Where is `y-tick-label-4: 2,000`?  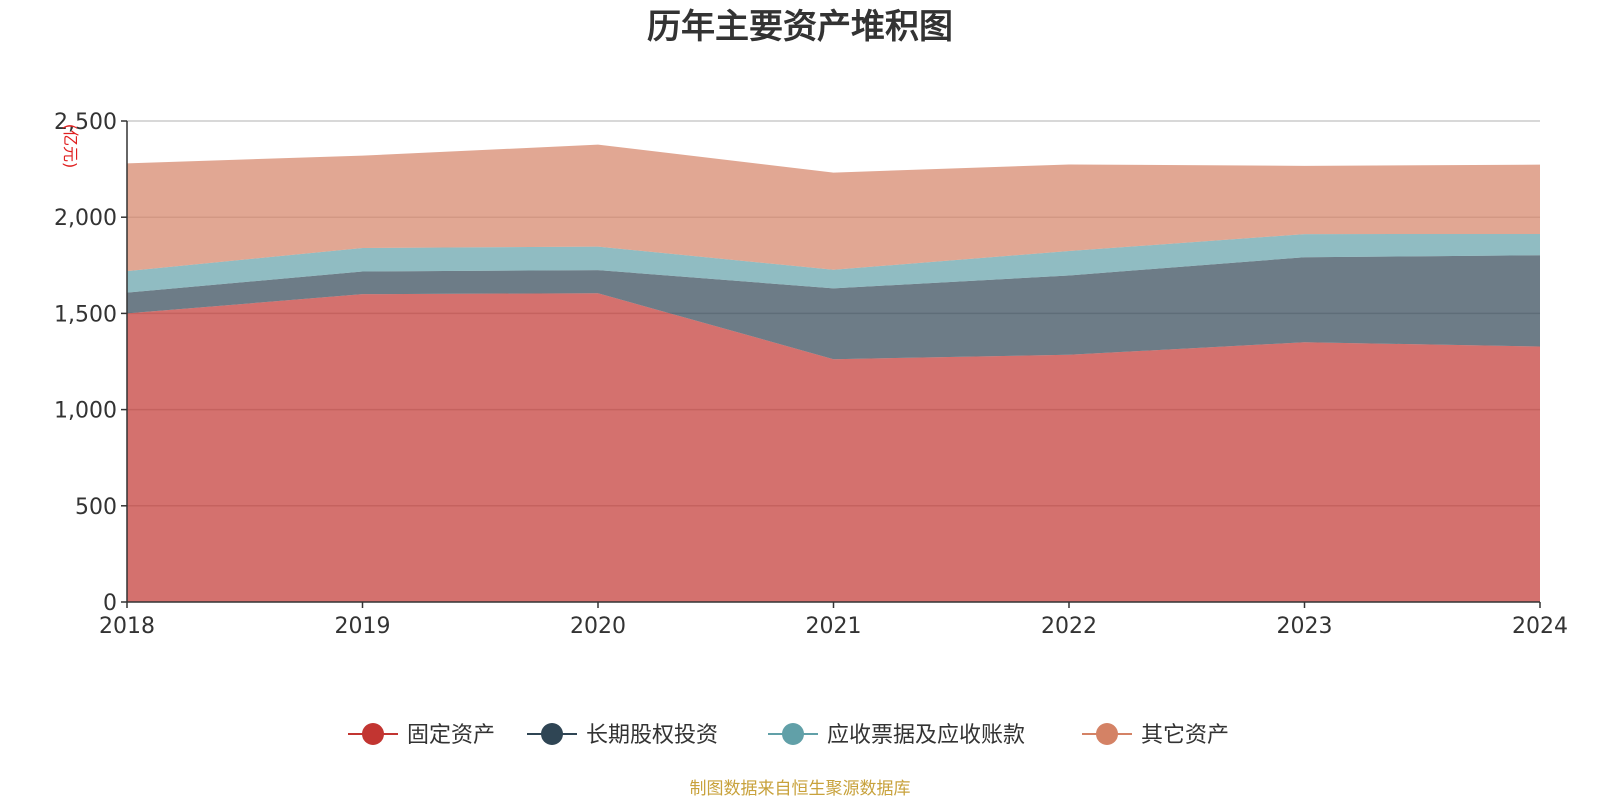
y-tick-label-4: 2,000 is located at coordinates (85, 218).